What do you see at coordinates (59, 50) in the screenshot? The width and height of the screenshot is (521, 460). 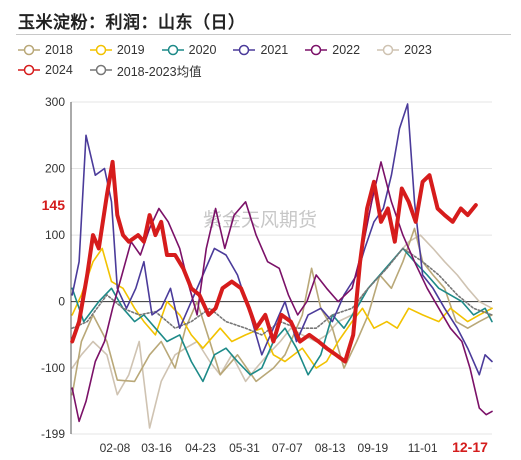 I see `legend-label: 2018` at bounding box center [59, 50].